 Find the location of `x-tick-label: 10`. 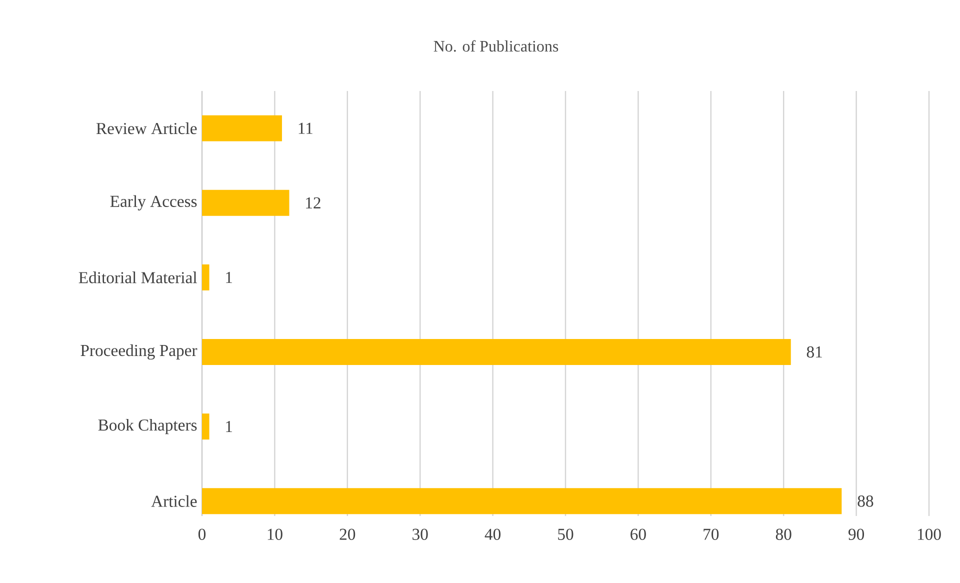

x-tick-label: 10 is located at coordinates (275, 534).